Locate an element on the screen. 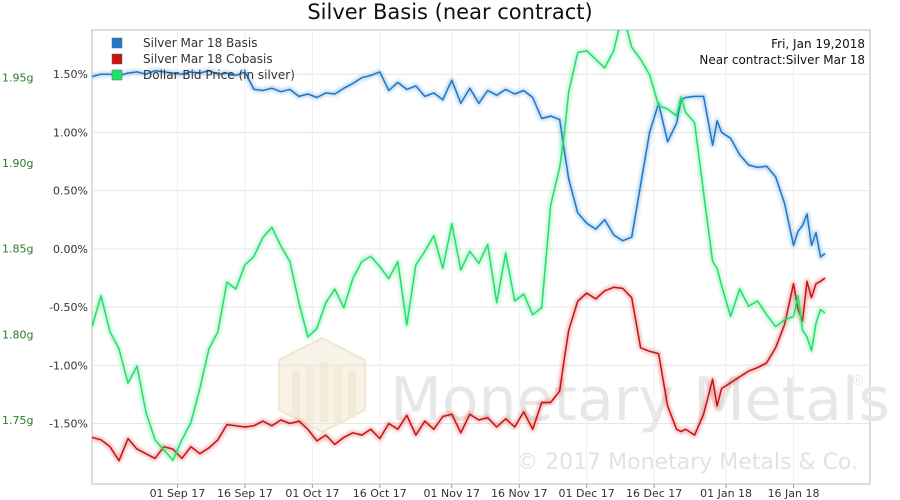 This screenshot has height=500, width=900. x-tick-label: 16 Dec 17 is located at coordinates (654, 493).